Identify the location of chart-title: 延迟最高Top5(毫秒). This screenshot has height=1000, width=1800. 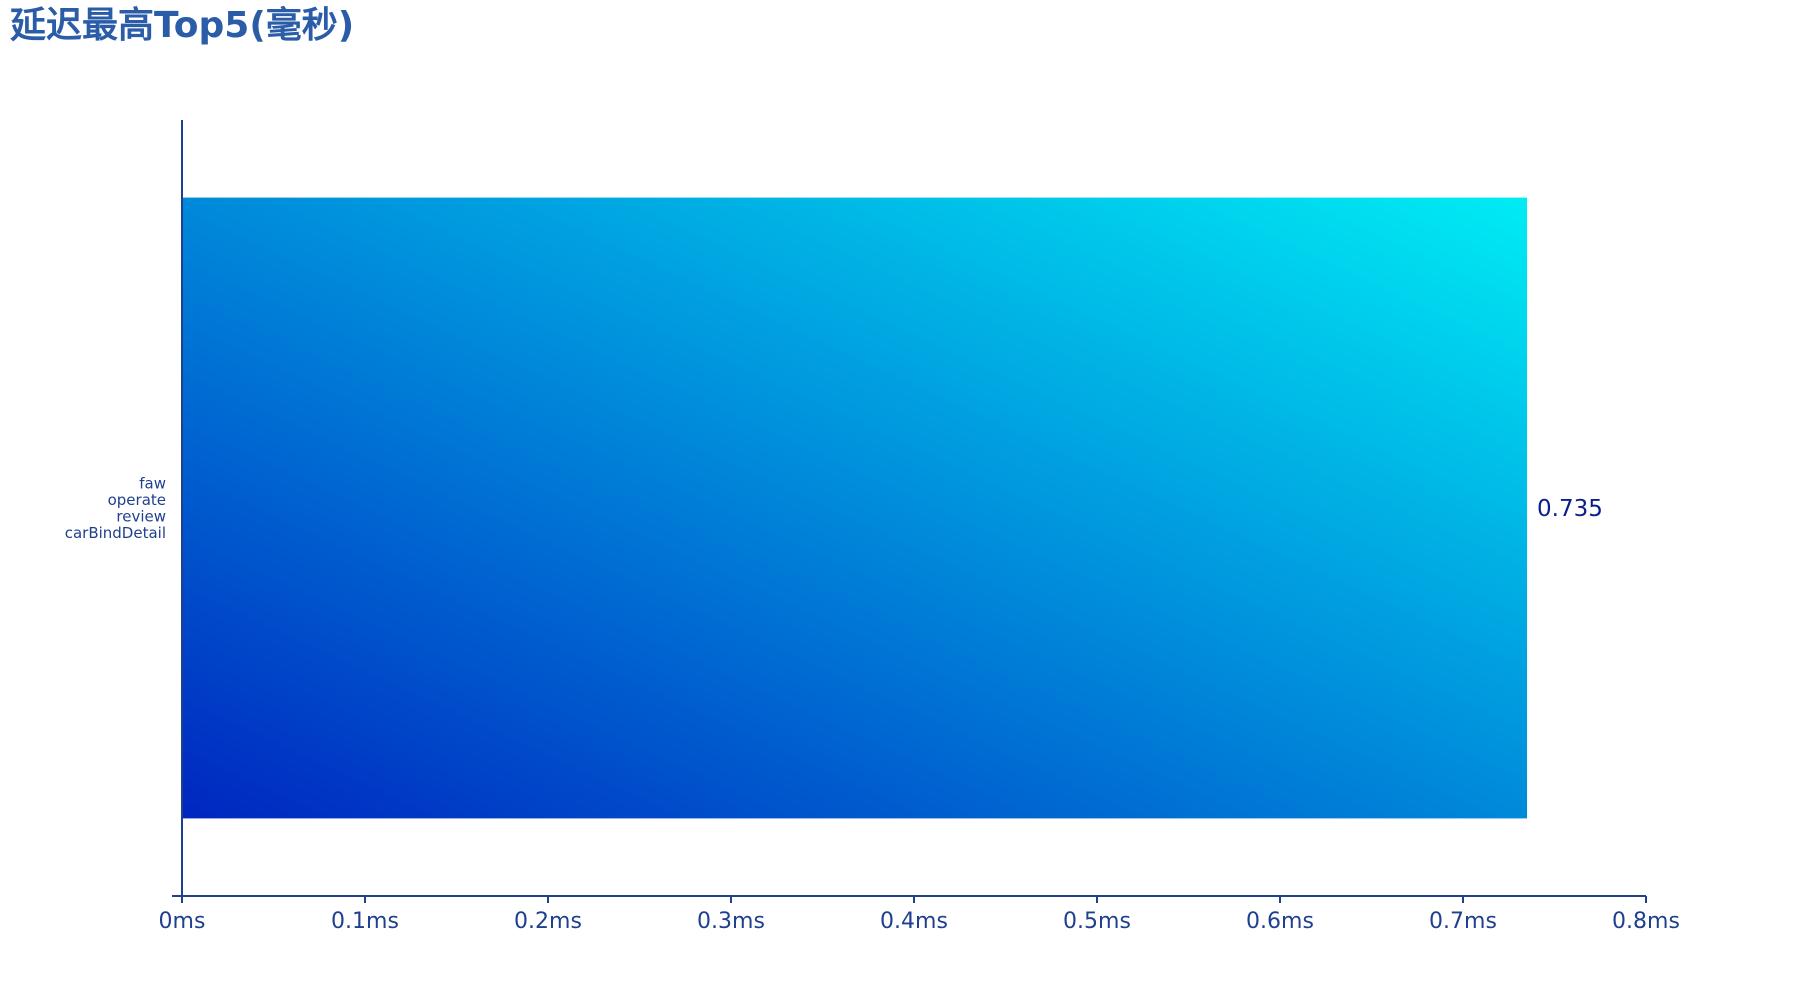
(182, 25).